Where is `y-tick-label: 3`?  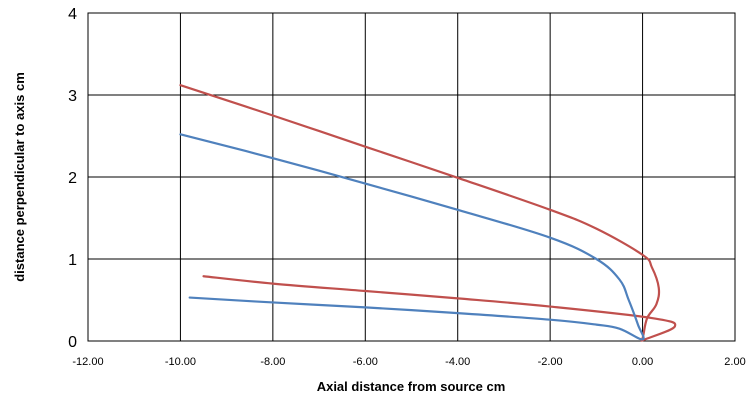 y-tick-label: 3 is located at coordinates (72, 96).